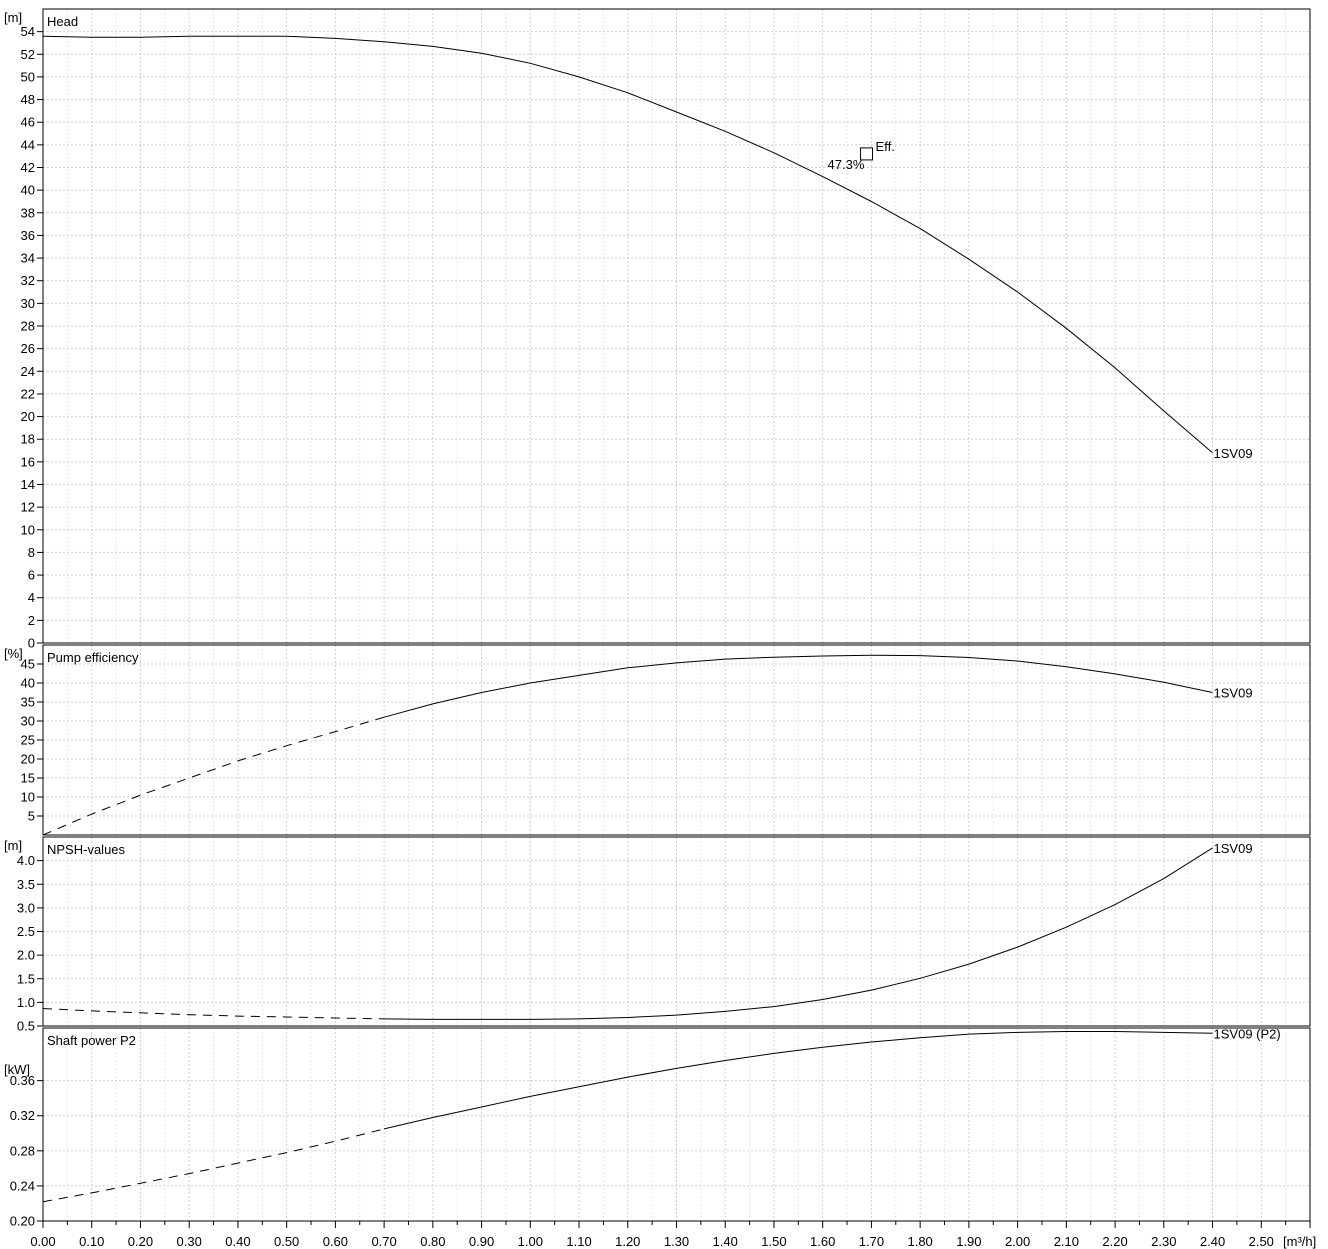 Image resolution: width=1328 pixels, height=1249 pixels. I want to click on x-tick-label: 0.00, so click(42, 1241).